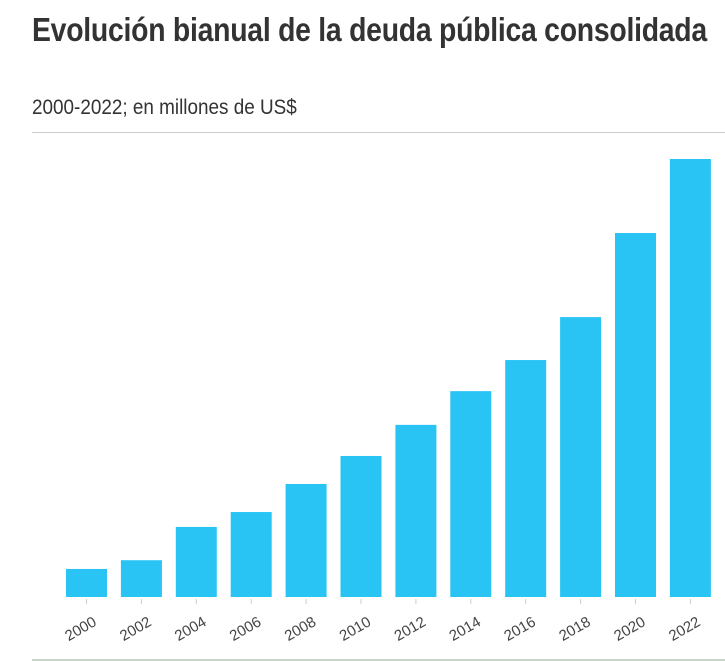  Describe the element at coordinates (300, 628) in the screenshot. I see `x-tick-label: 2008` at that location.